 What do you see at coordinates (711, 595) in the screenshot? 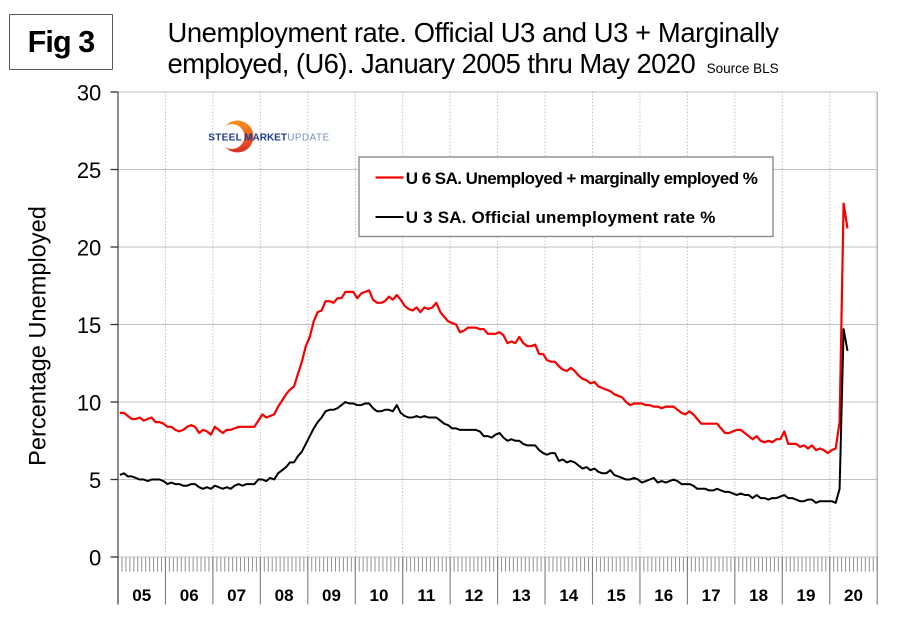
I see `svg-text: 17` at bounding box center [711, 595].